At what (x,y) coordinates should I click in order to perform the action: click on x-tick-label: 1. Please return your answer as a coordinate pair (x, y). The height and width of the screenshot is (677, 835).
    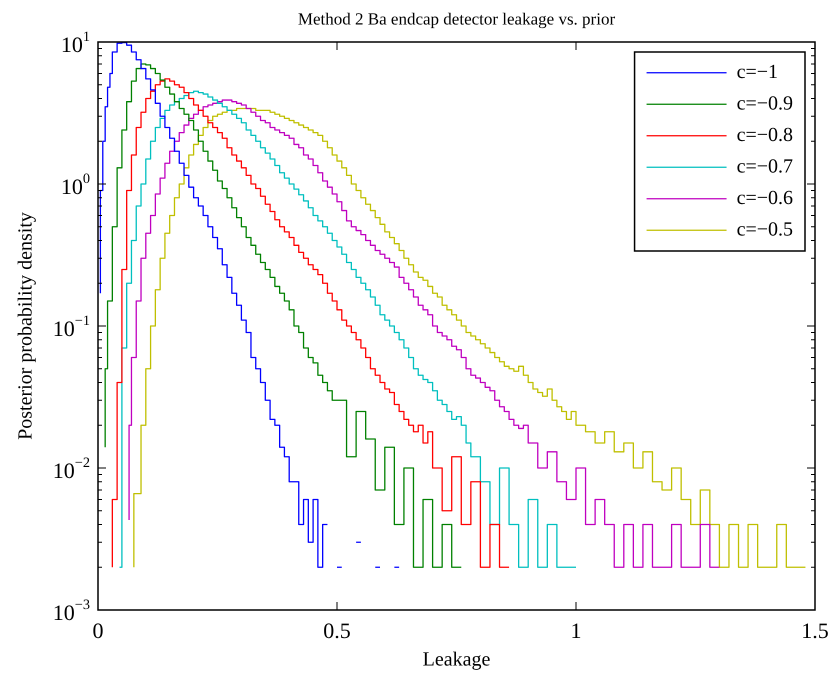
    Looking at the image, I should click on (576, 630).